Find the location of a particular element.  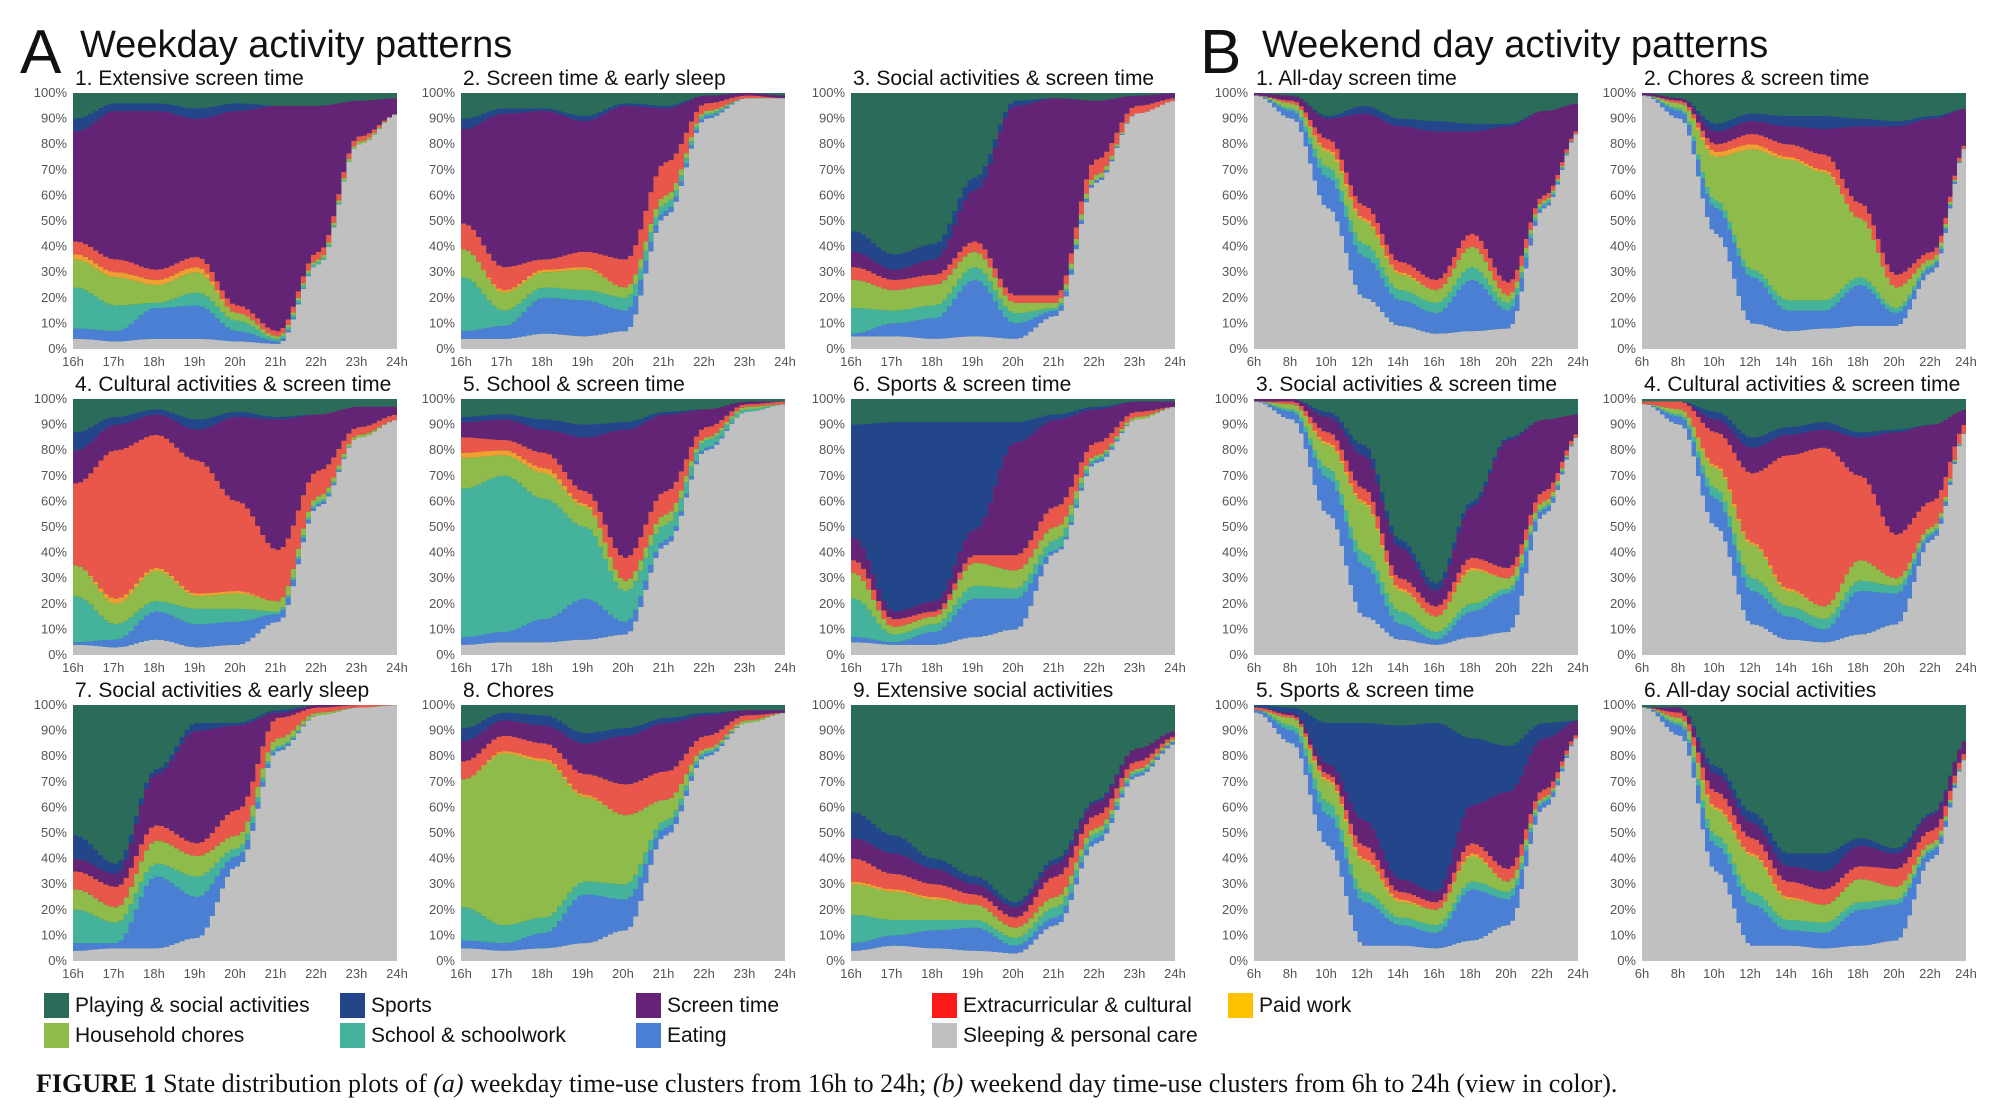

legend-swatch-sports is located at coordinates (352, 1005).